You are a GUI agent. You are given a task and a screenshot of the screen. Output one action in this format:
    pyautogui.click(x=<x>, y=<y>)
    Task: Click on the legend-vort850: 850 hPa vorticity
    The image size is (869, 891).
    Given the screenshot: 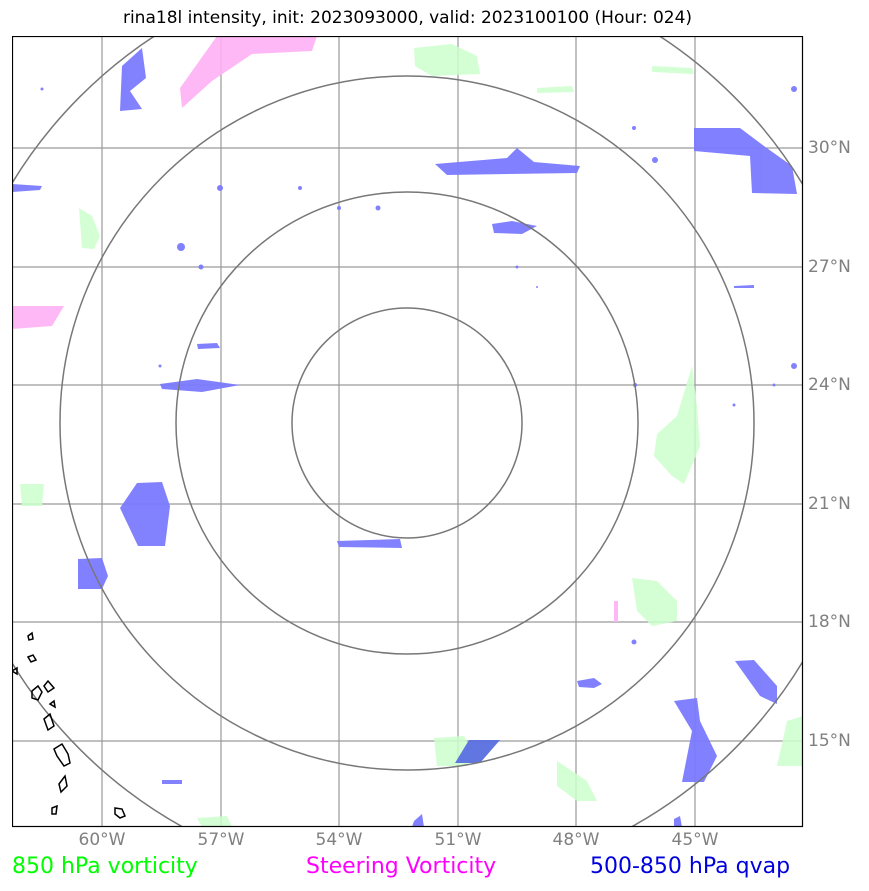 What is the action you would take?
    pyautogui.click(x=105, y=866)
    